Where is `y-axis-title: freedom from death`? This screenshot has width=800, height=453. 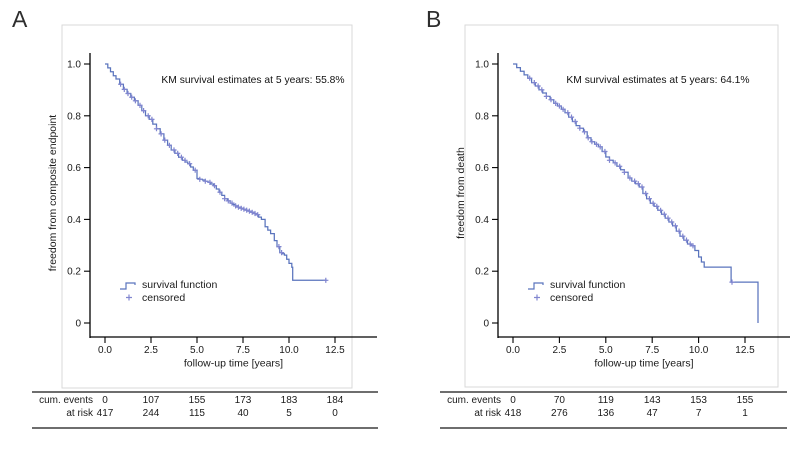 y-axis-title: freedom from death is located at coordinates (461, 193).